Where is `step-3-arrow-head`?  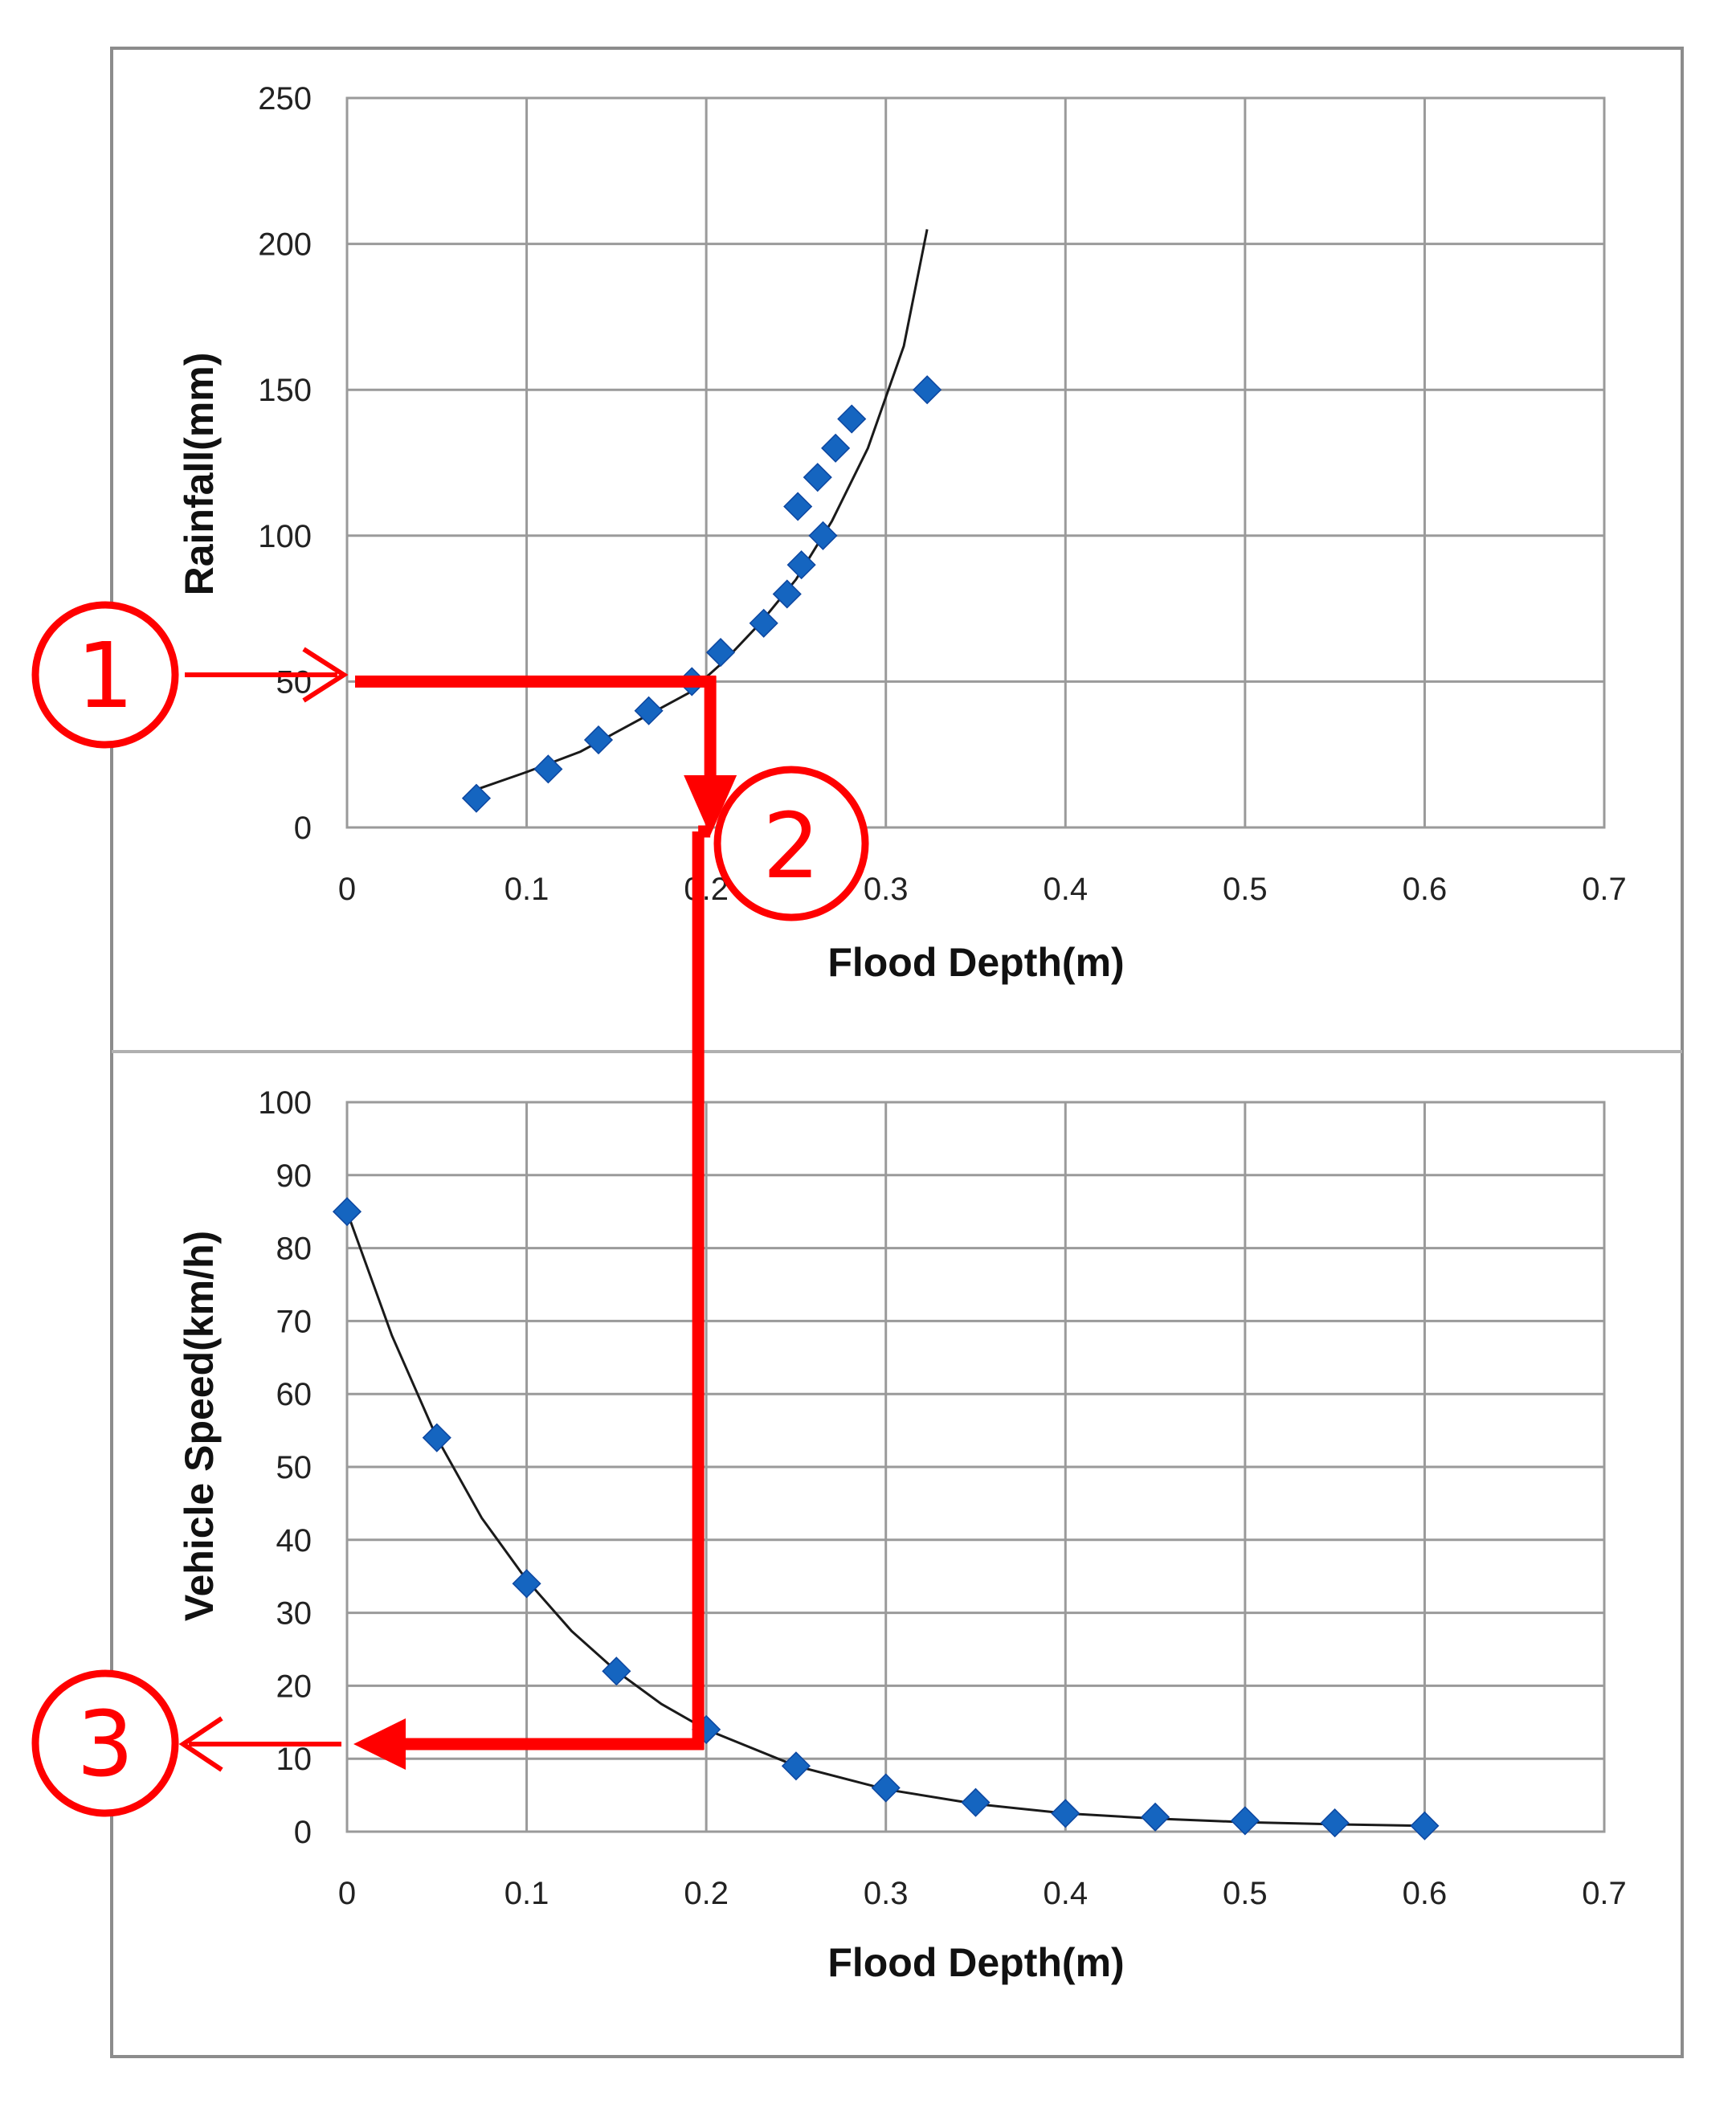
step-3-arrow-head is located at coordinates (200, 1744).